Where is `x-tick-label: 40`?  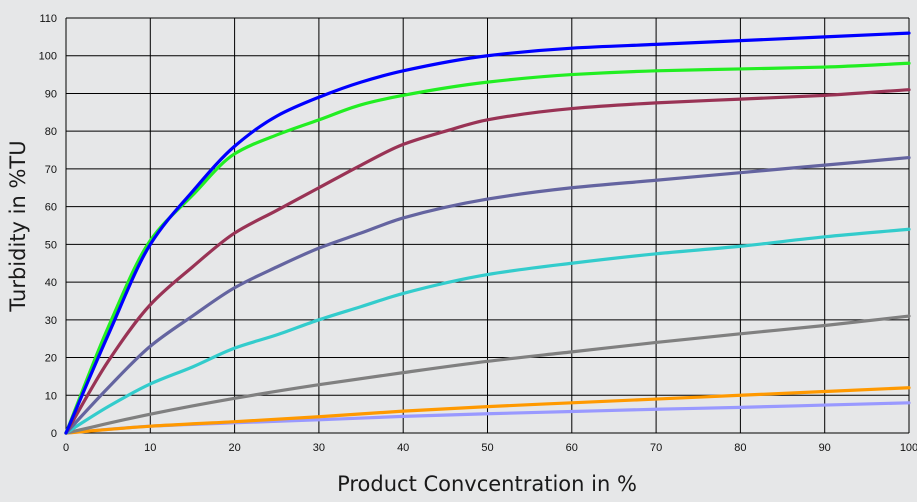 x-tick-label: 40 is located at coordinates (403, 448).